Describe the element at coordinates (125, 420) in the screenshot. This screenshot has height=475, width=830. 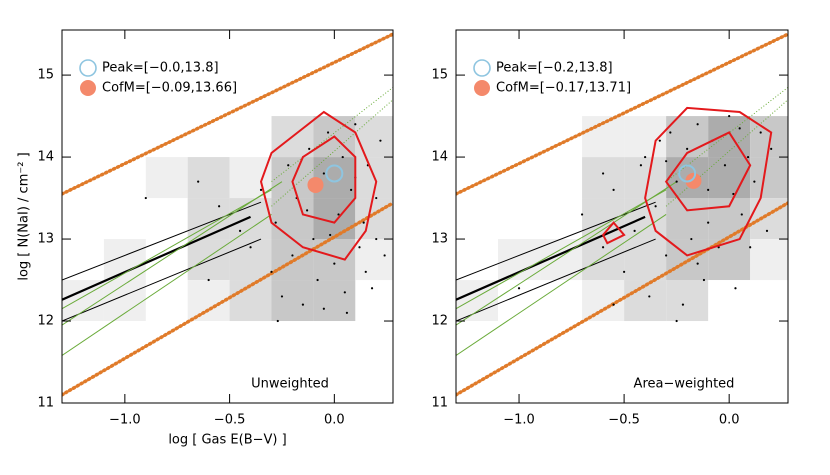
I see `x-tick-label: −1.0` at that location.